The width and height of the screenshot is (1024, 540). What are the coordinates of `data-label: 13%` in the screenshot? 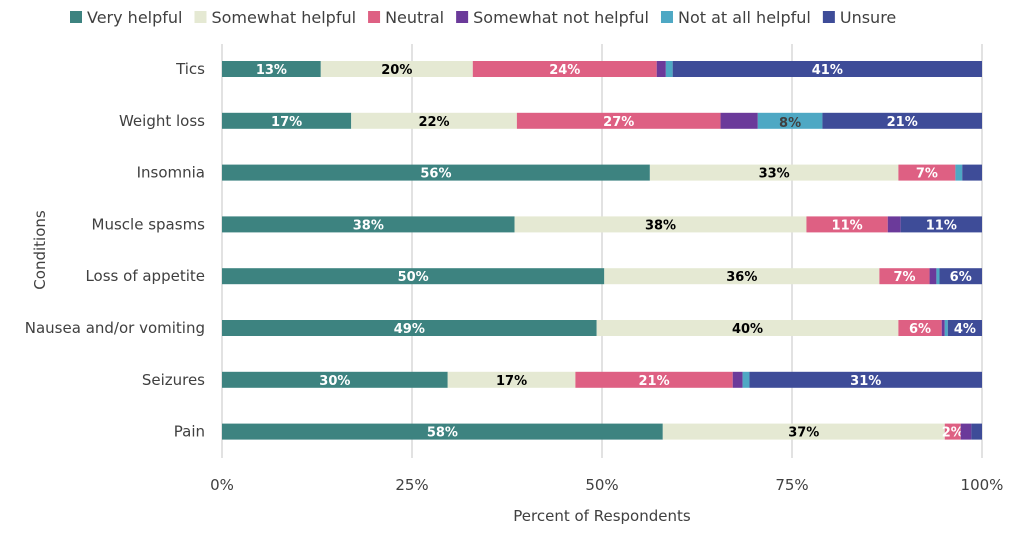 It's located at (271, 70).